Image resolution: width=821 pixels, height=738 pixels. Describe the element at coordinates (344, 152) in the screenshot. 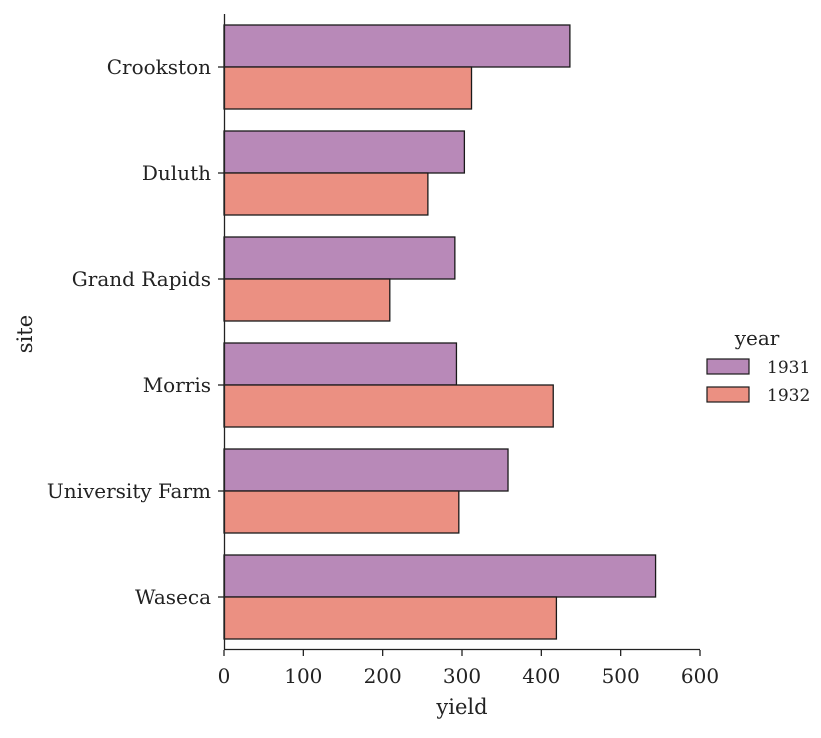

I see `bar-1931-duluth` at that location.